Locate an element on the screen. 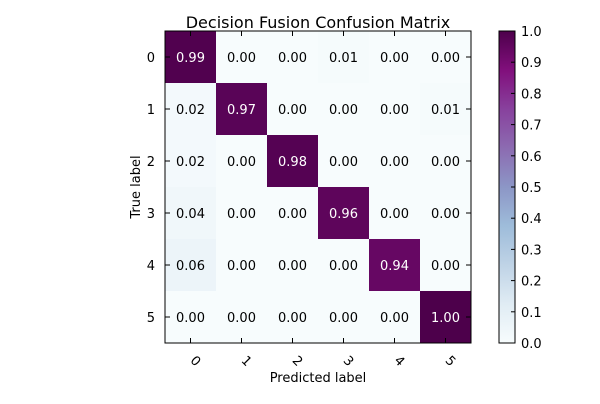  colorbar-tick-label-0.4: 0.4 is located at coordinates (531, 219).